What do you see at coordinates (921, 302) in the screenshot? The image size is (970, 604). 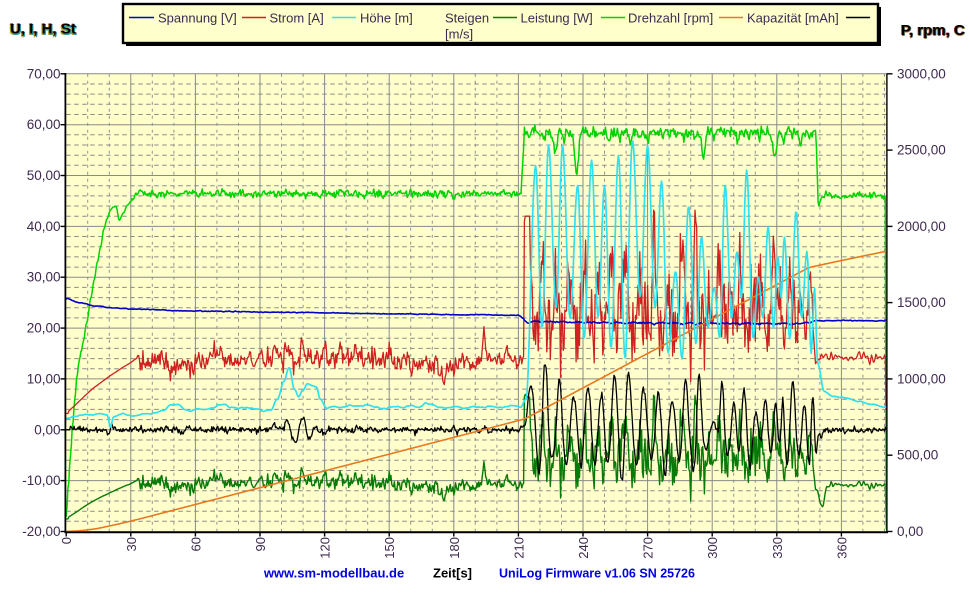 I see `svg-text: 1500,00` at bounding box center [921, 302].